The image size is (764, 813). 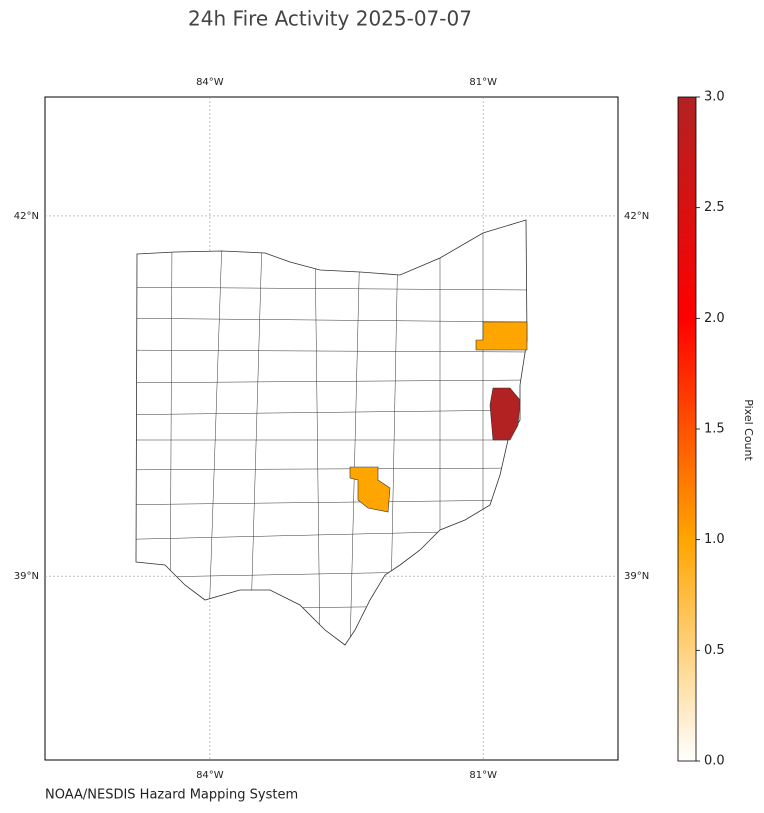 What do you see at coordinates (330, 19) in the screenshot?
I see `title: 24h Fire Activity 2025-07-07` at bounding box center [330, 19].